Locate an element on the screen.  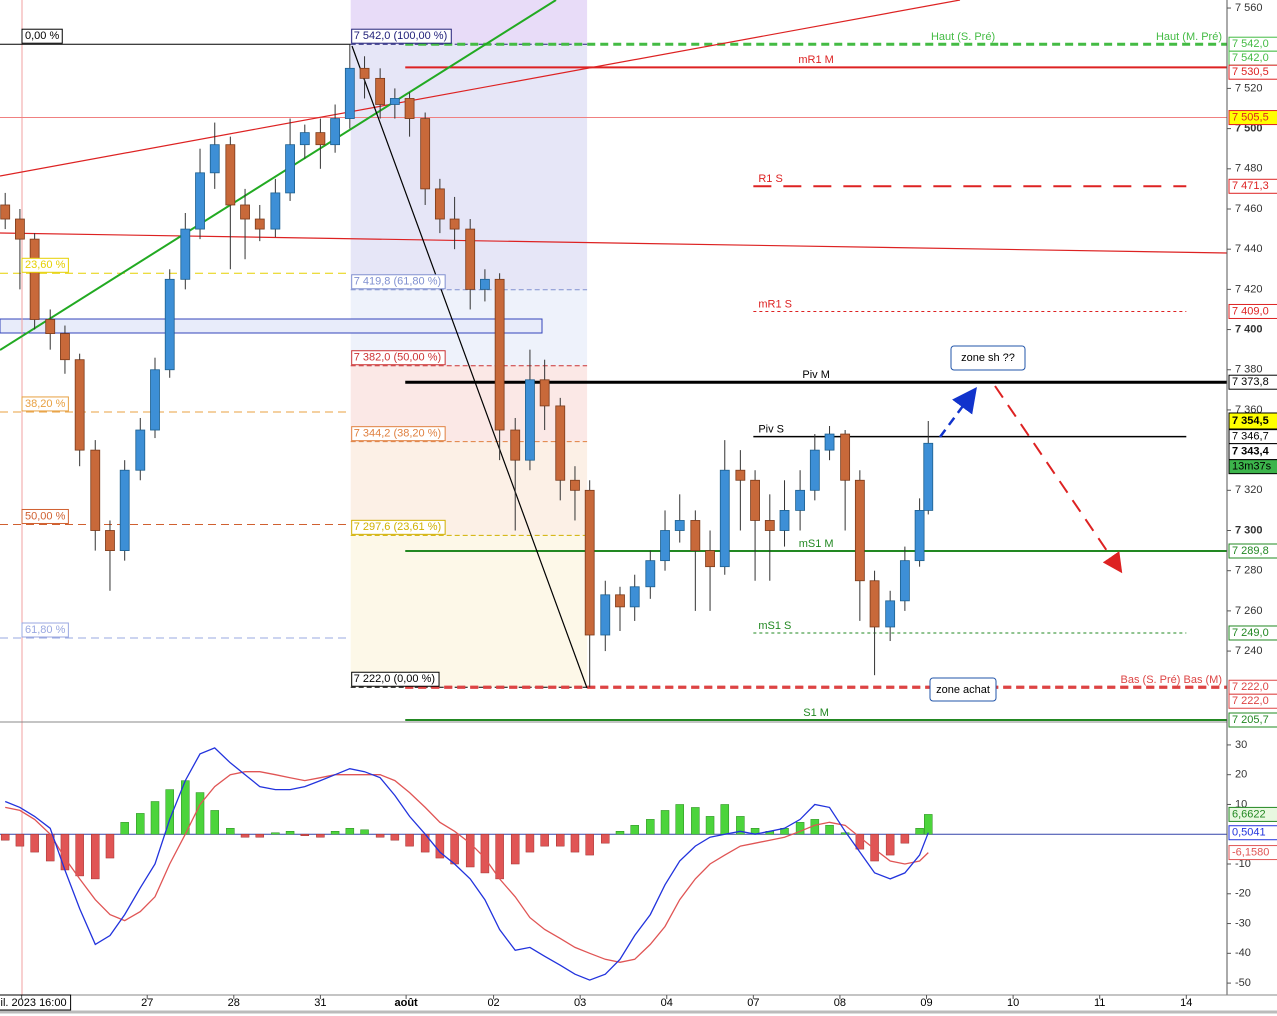
x-tick-label: 27 is located at coordinates (147, 1003).